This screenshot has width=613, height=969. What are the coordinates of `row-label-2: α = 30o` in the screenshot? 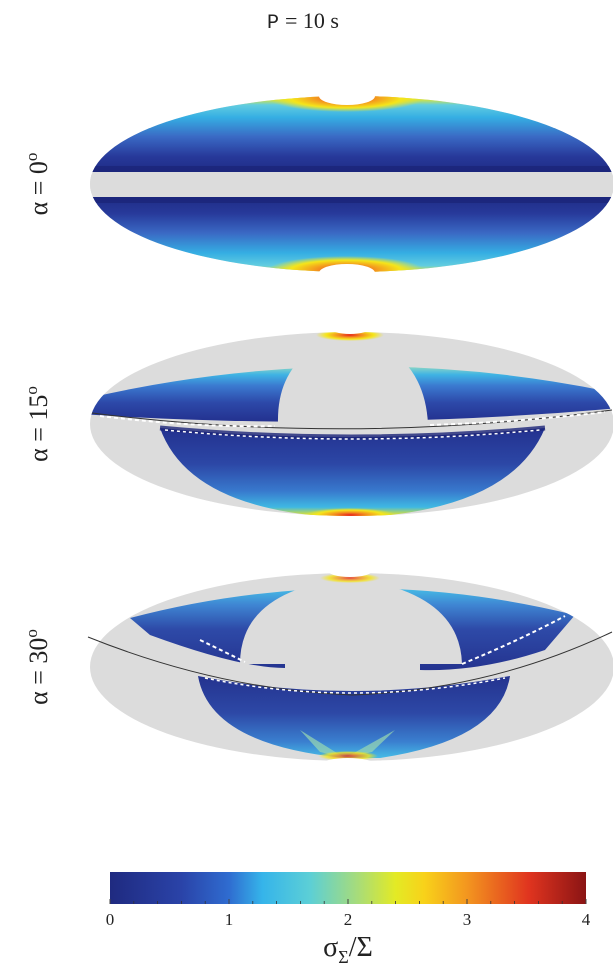 It's located at (37, 667).